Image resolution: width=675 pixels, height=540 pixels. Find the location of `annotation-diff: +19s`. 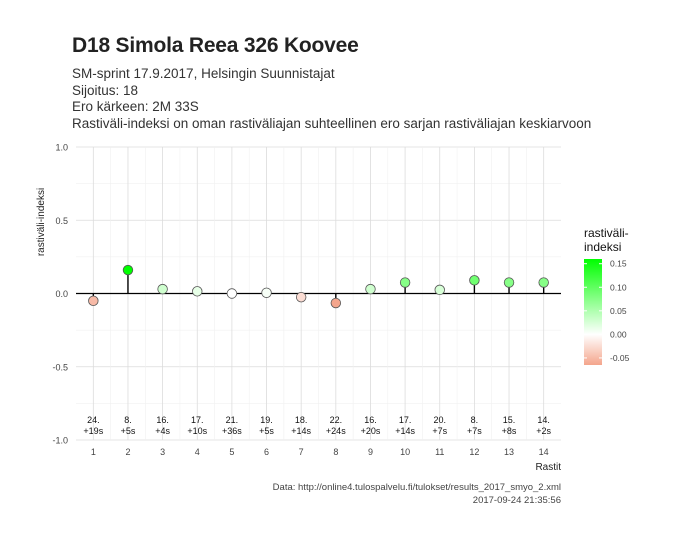

annotation-diff: +19s is located at coordinates (93, 431).